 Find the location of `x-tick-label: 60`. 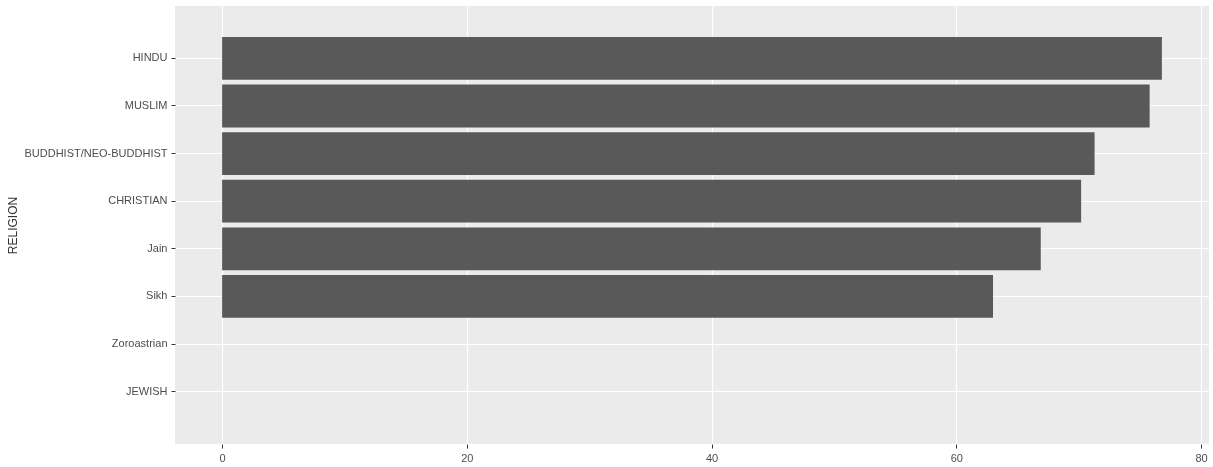

x-tick-label: 60 is located at coordinates (956, 457).